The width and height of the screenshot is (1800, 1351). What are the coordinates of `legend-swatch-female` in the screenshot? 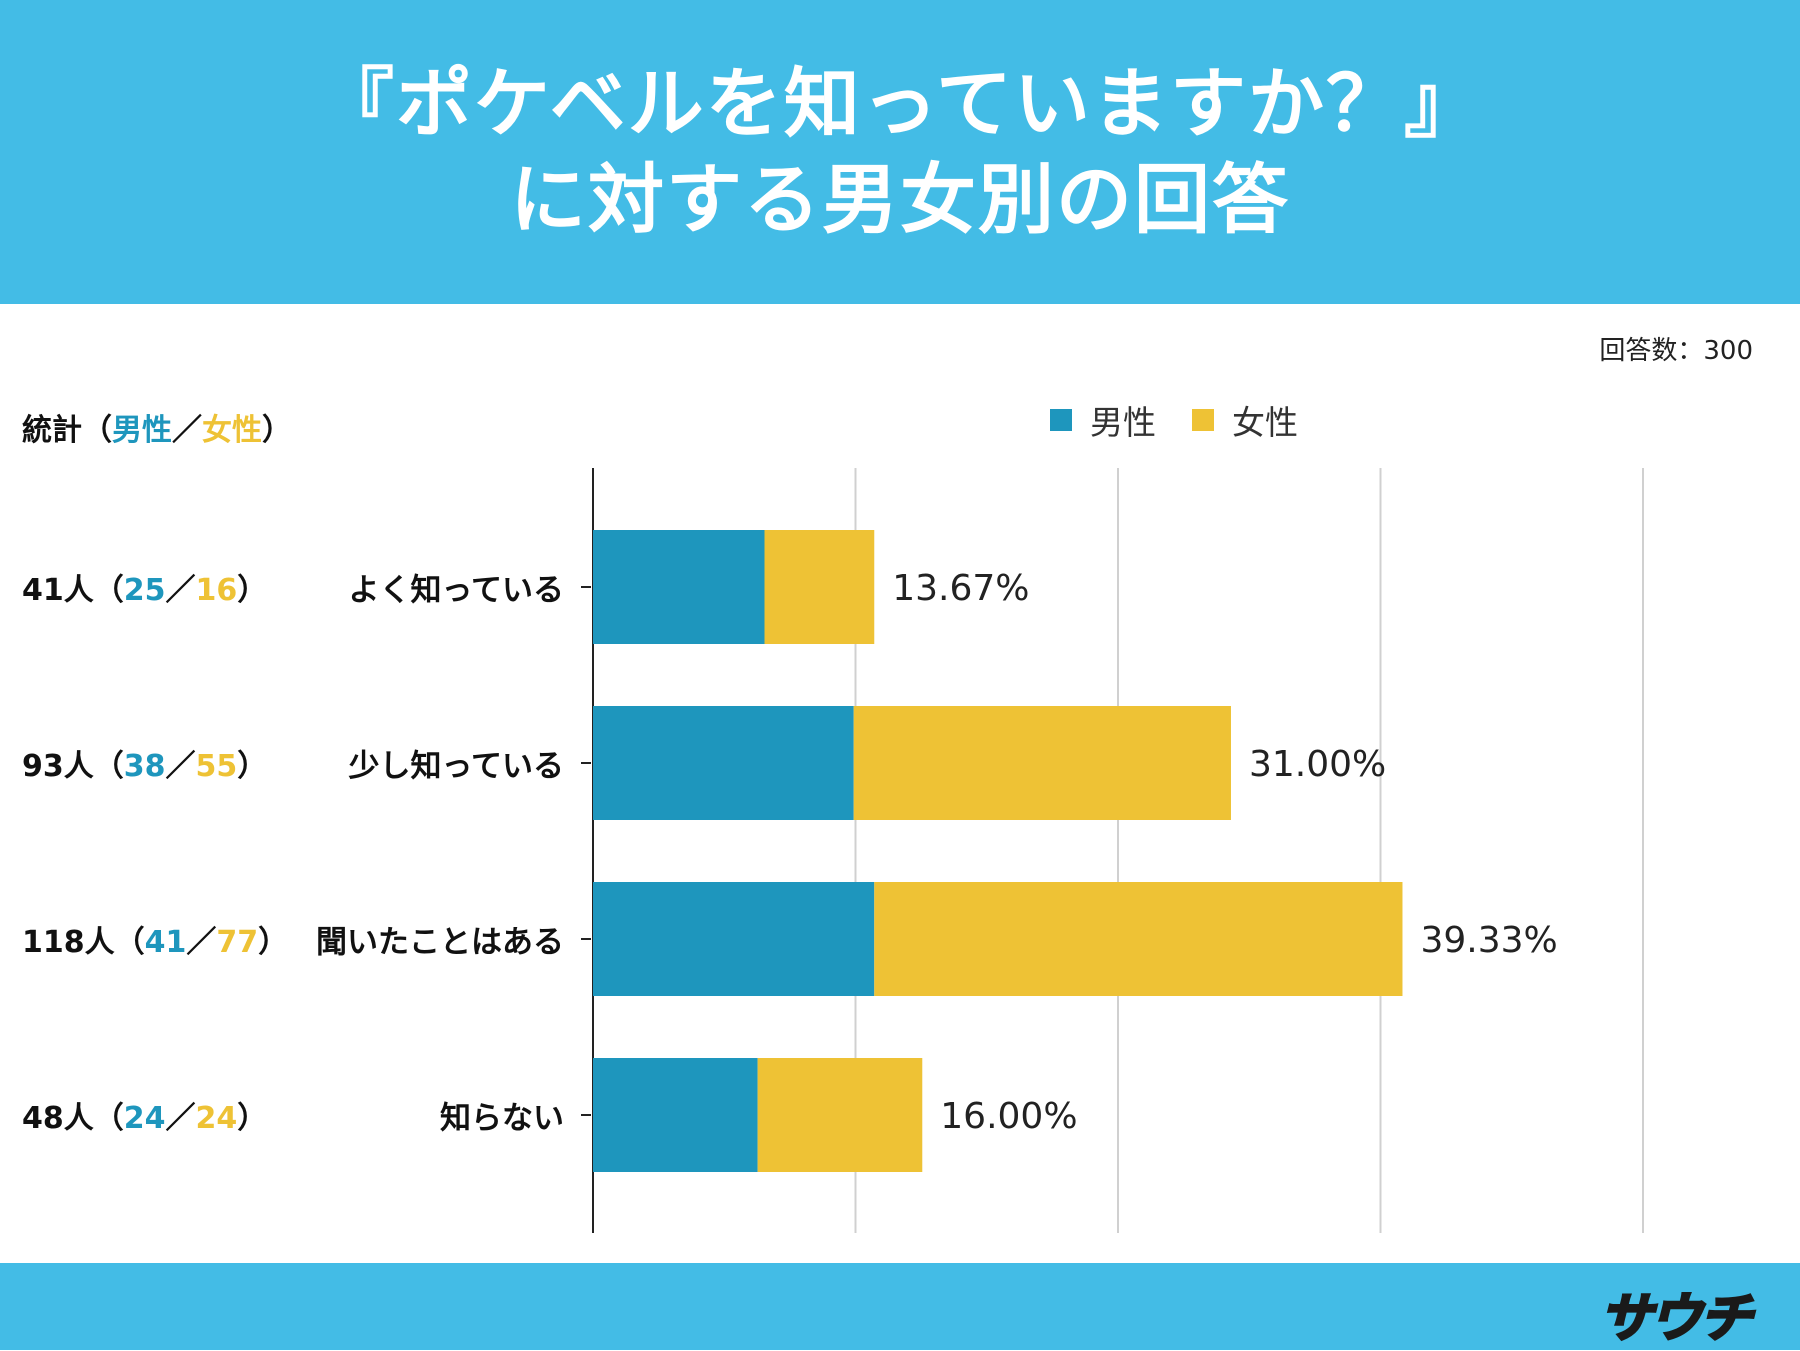 It's located at (1203, 420).